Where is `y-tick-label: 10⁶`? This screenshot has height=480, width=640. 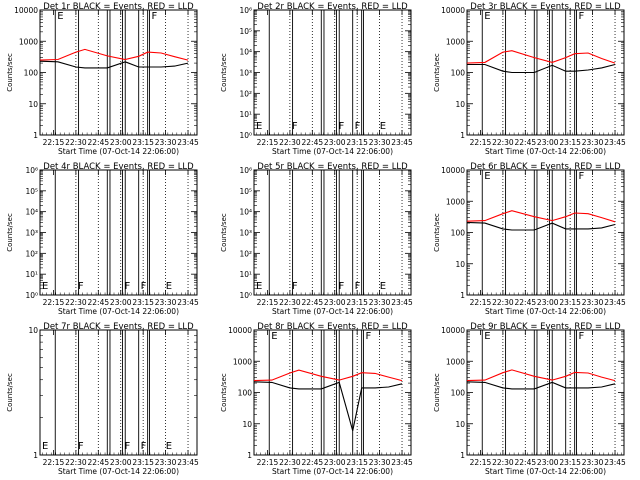 y-tick-label: 10⁶ is located at coordinates (245, 10).